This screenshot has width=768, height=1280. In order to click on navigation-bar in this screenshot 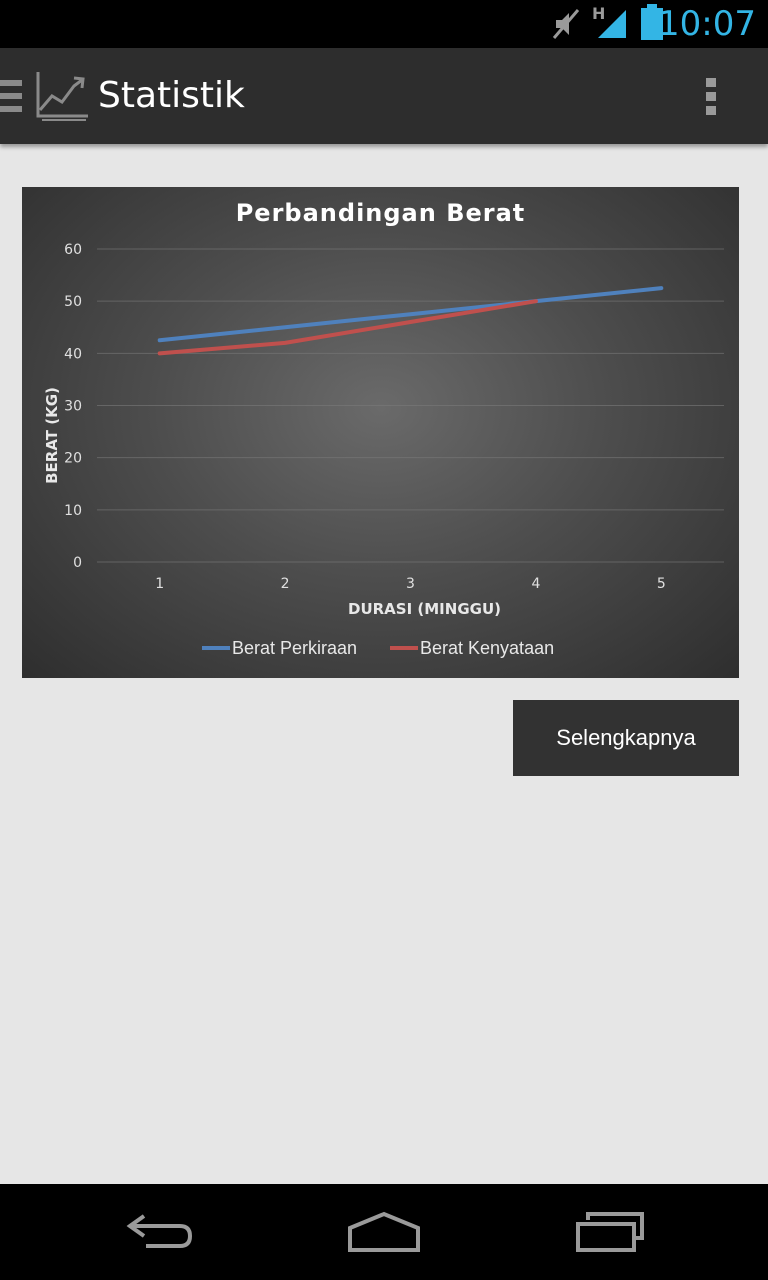, I will do `click(384, 1232)`.